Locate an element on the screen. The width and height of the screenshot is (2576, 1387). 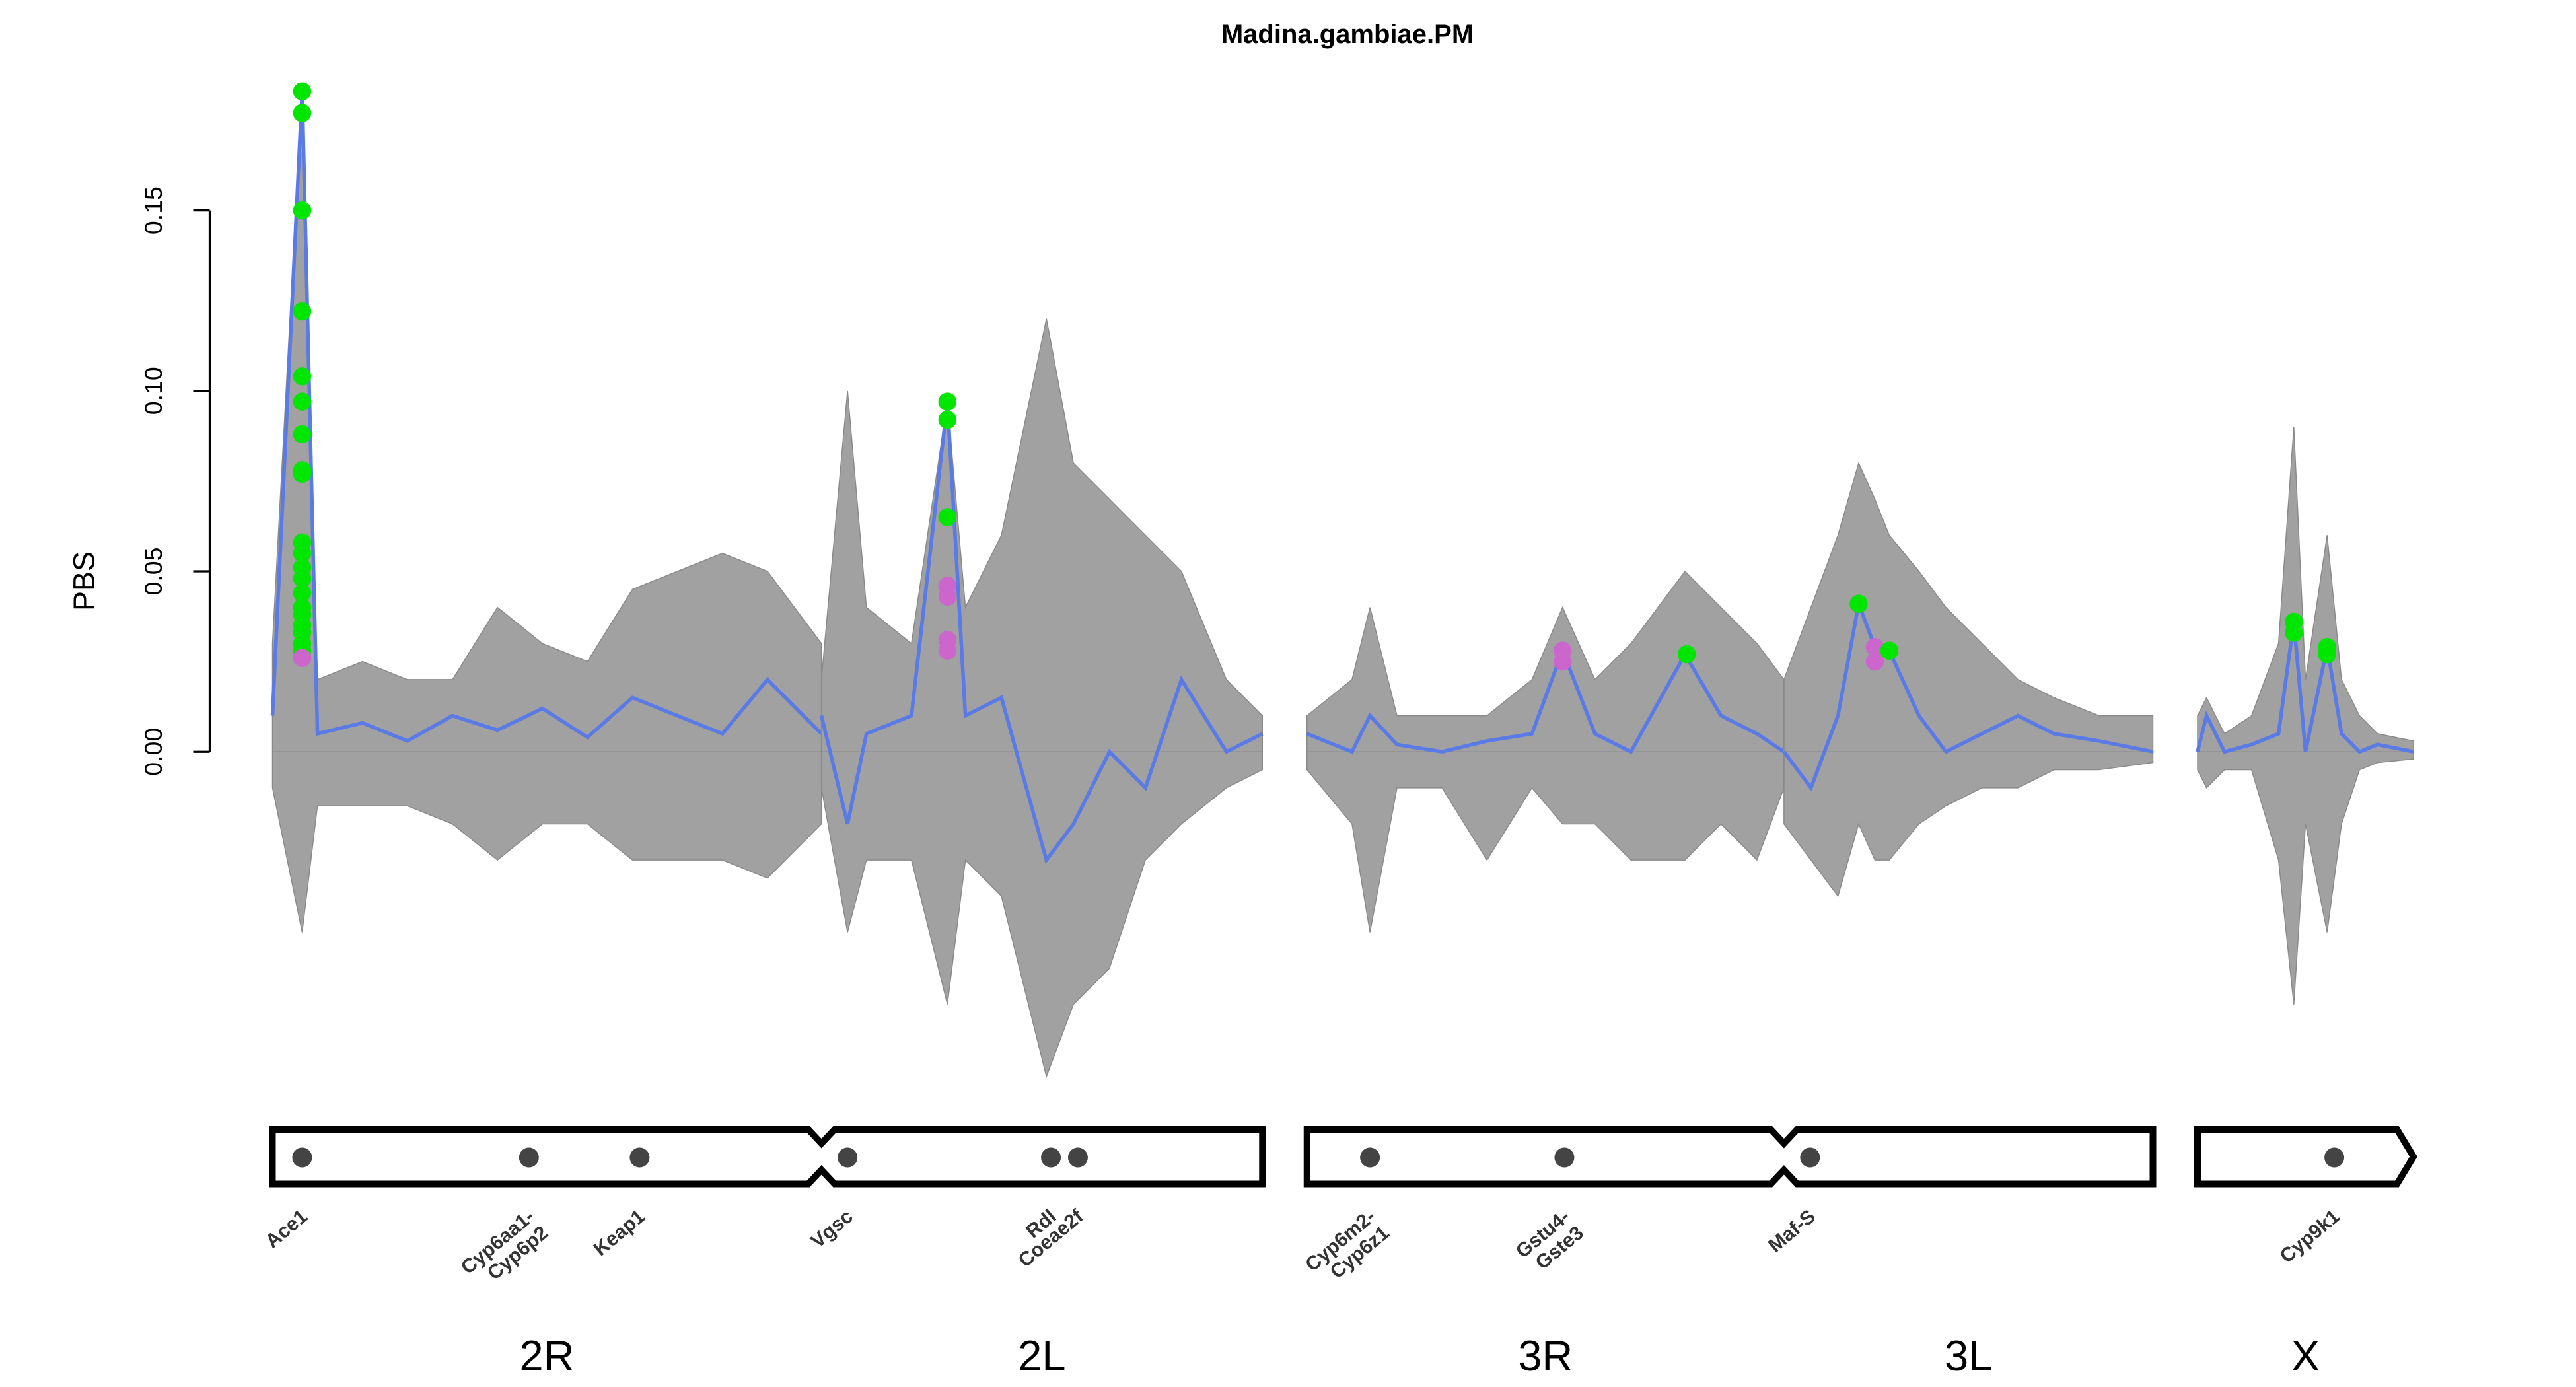
gene-label: Cyp6m2-Cyp6z1 is located at coordinates (1347, 1249).